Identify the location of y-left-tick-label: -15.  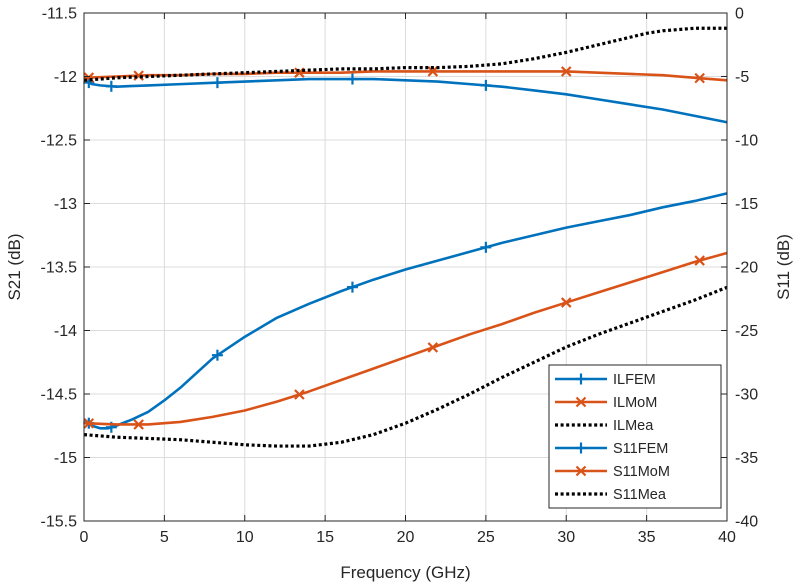
(65, 458).